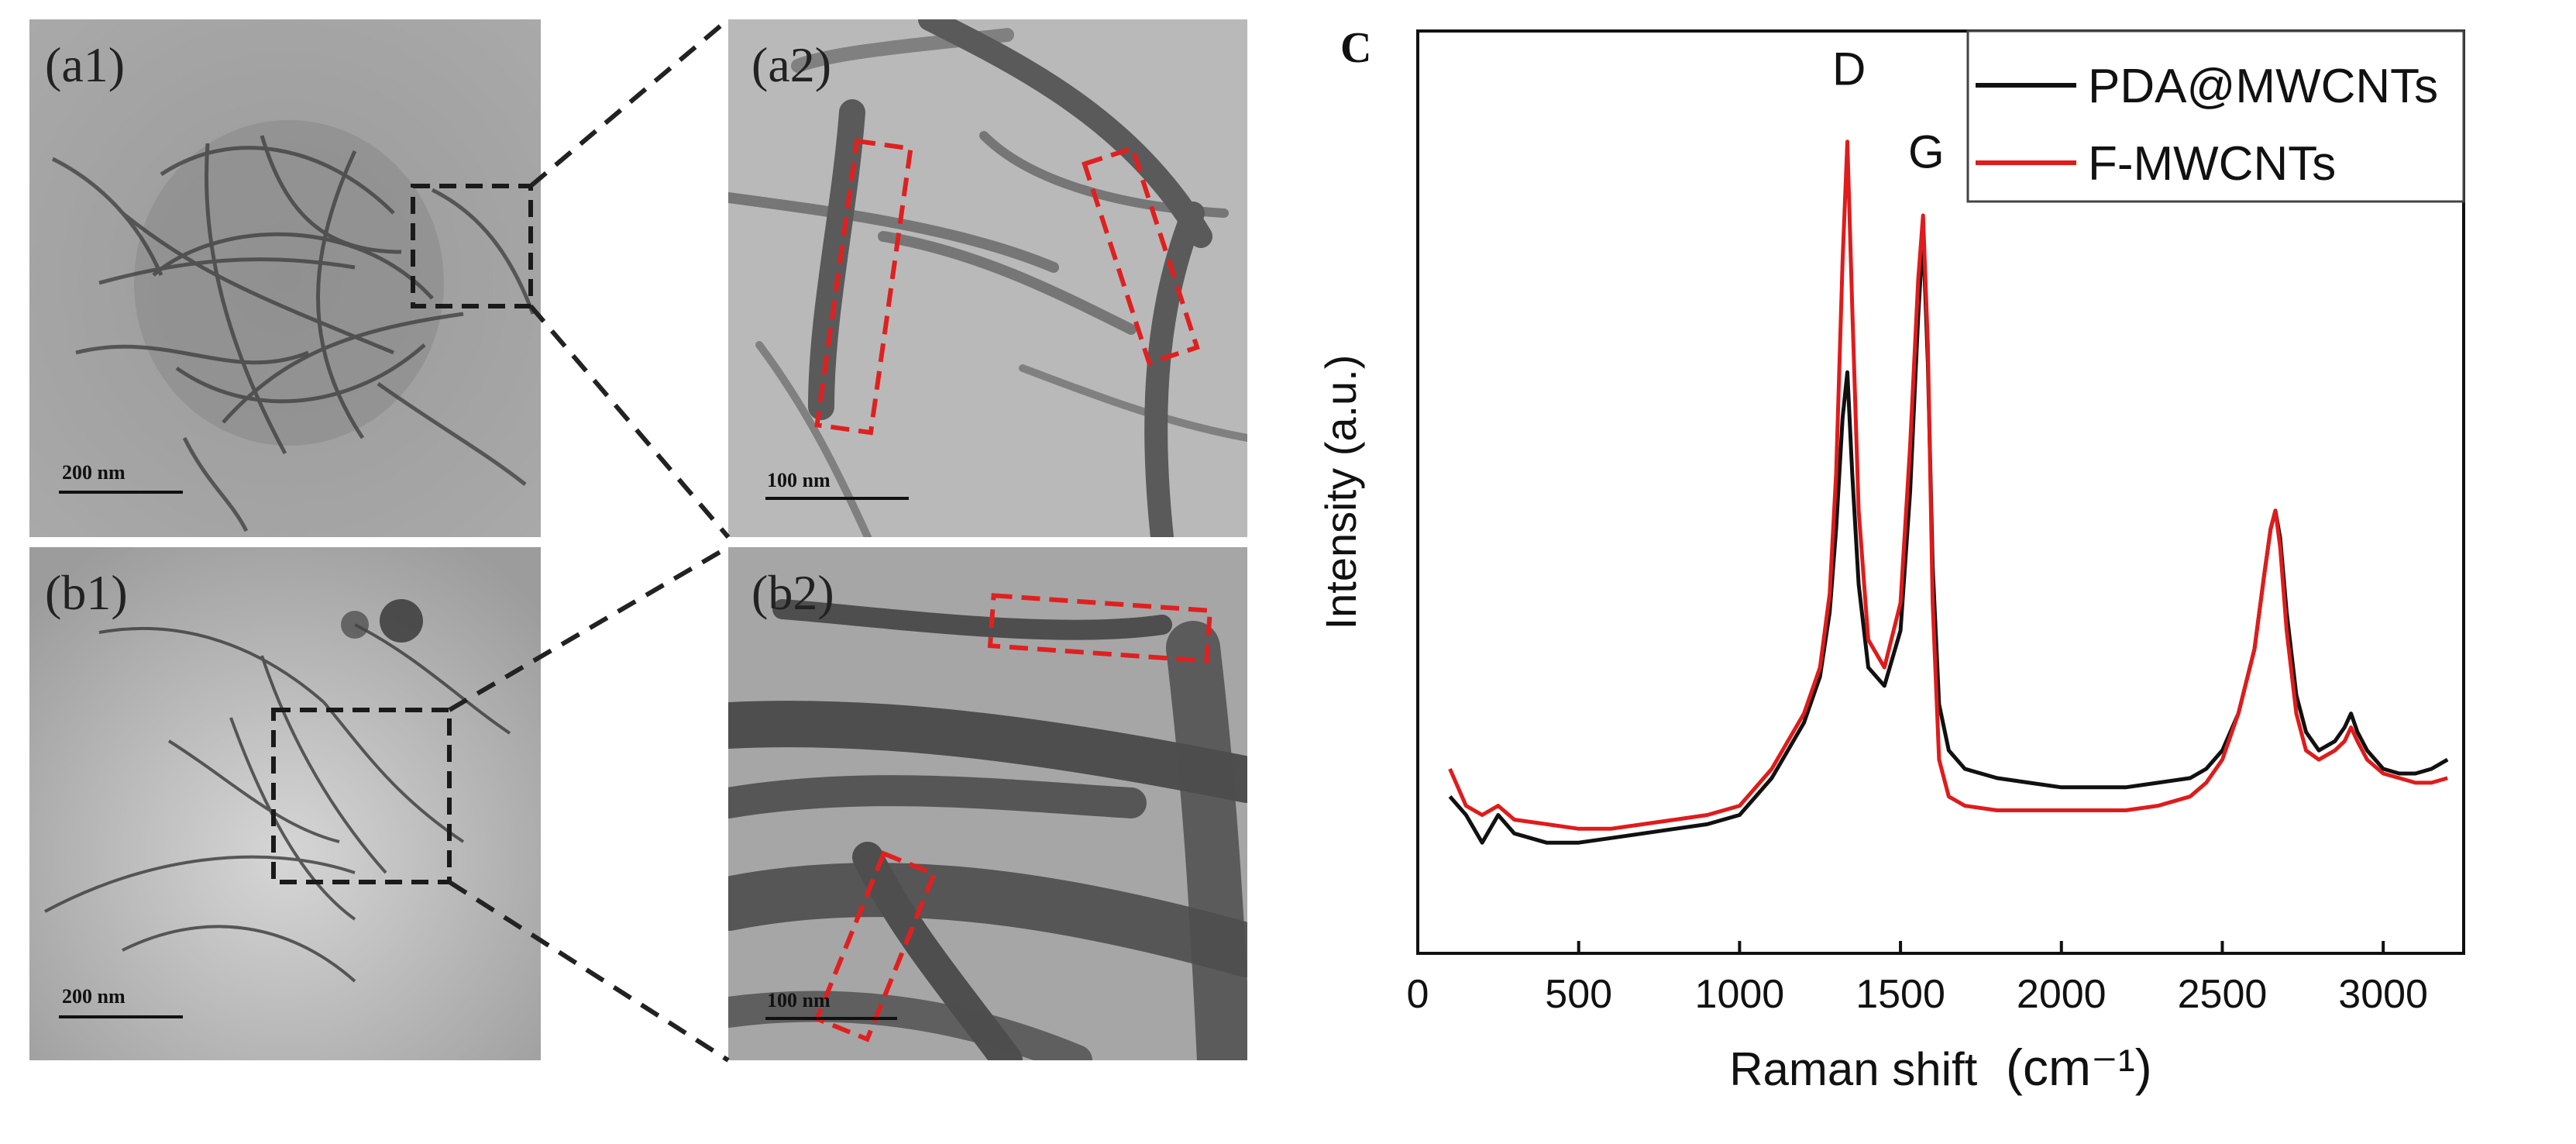 The width and height of the screenshot is (2576, 1144). Describe the element at coordinates (2263, 86) in the screenshot. I see `legend-label: PDA@MWCNTs` at that location.